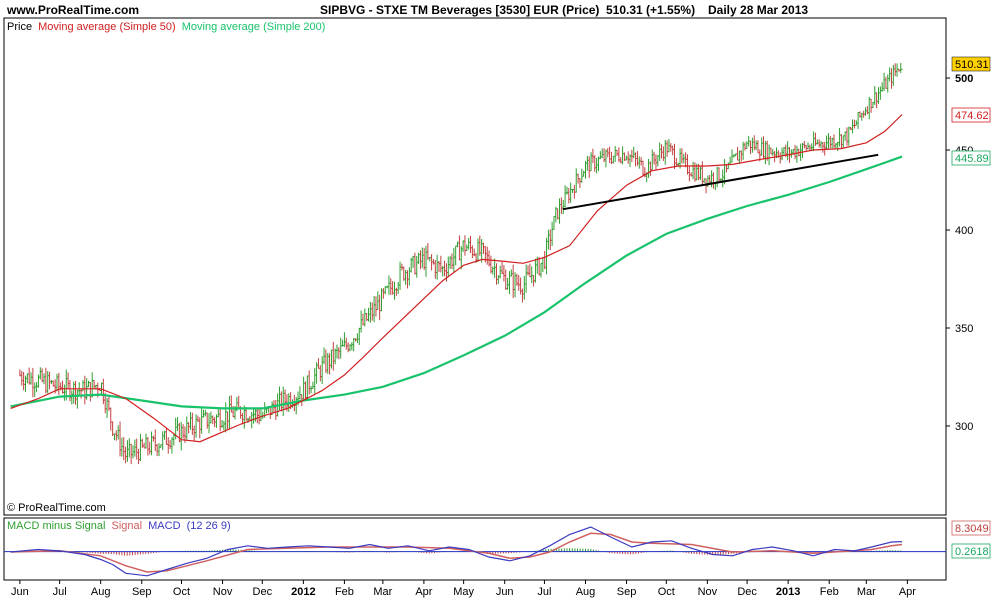  Describe the element at coordinates (56, 526) in the screenshot. I see `macd-legend-hist: MACD minus Signal` at that location.